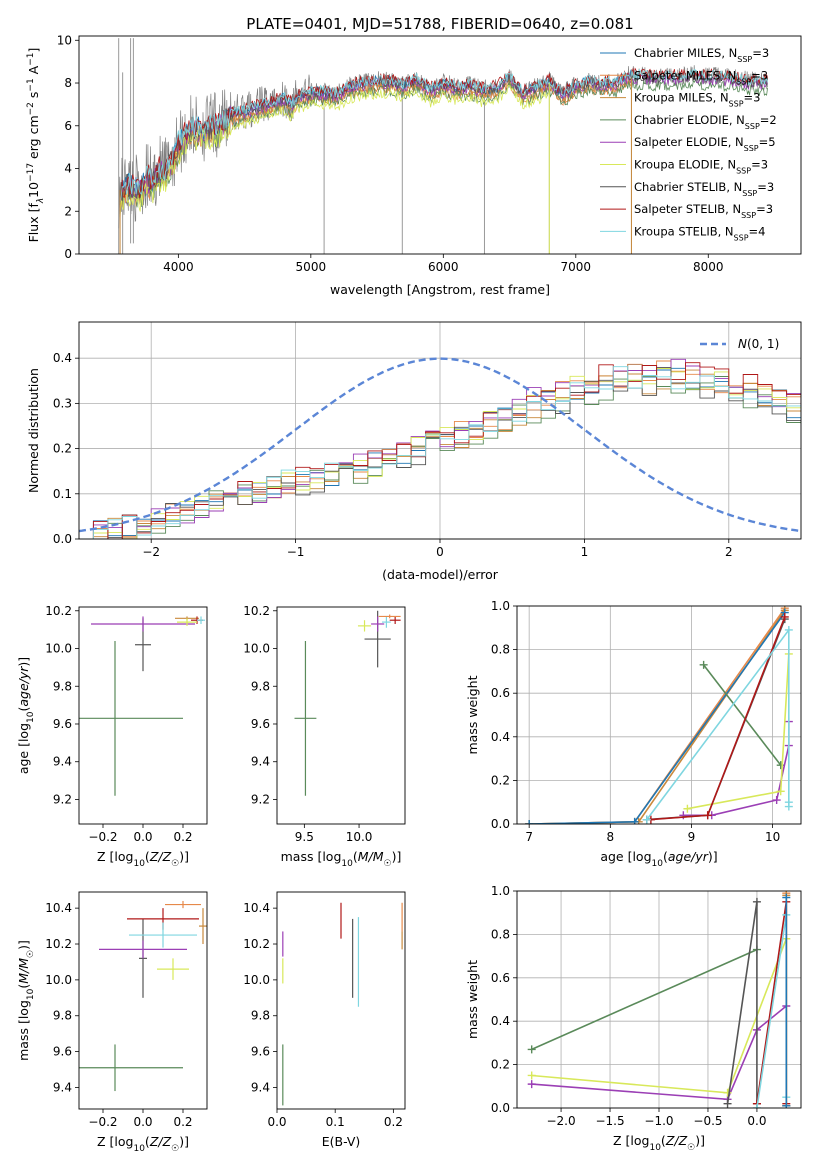 Image resolution: width=819 pixels, height=1170 pixels. I want to click on x-tick-label: 0.2, so click(182, 1122).